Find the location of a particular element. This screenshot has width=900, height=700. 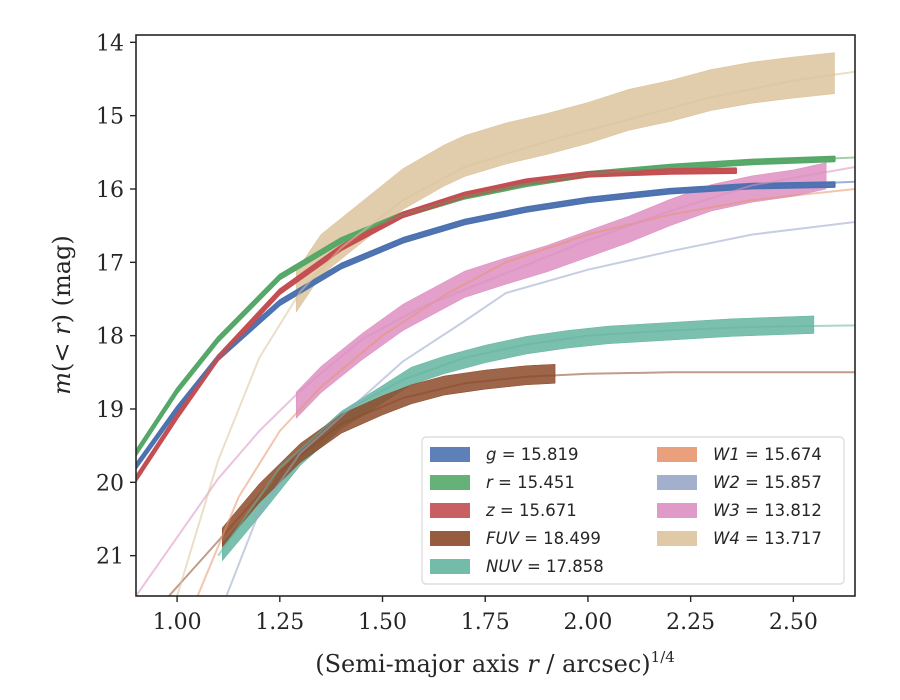

y-axis-title-m: m is located at coordinates (62, 383).